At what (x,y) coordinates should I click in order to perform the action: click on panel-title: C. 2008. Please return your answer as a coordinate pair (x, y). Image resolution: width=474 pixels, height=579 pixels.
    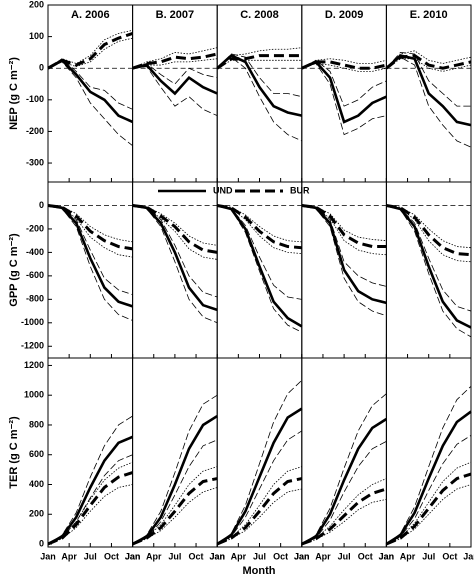
    Looking at the image, I should click on (259, 15).